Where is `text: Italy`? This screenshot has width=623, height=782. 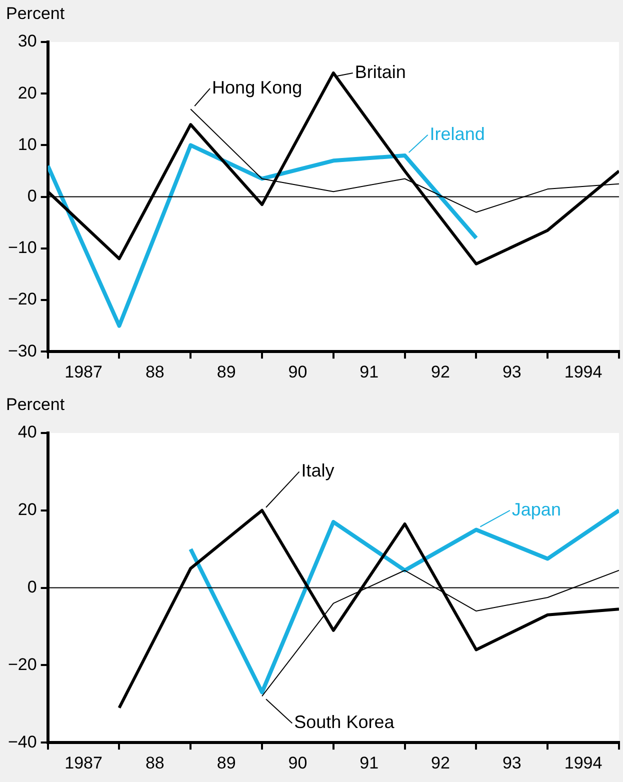
text: Italy is located at coordinates (317, 470).